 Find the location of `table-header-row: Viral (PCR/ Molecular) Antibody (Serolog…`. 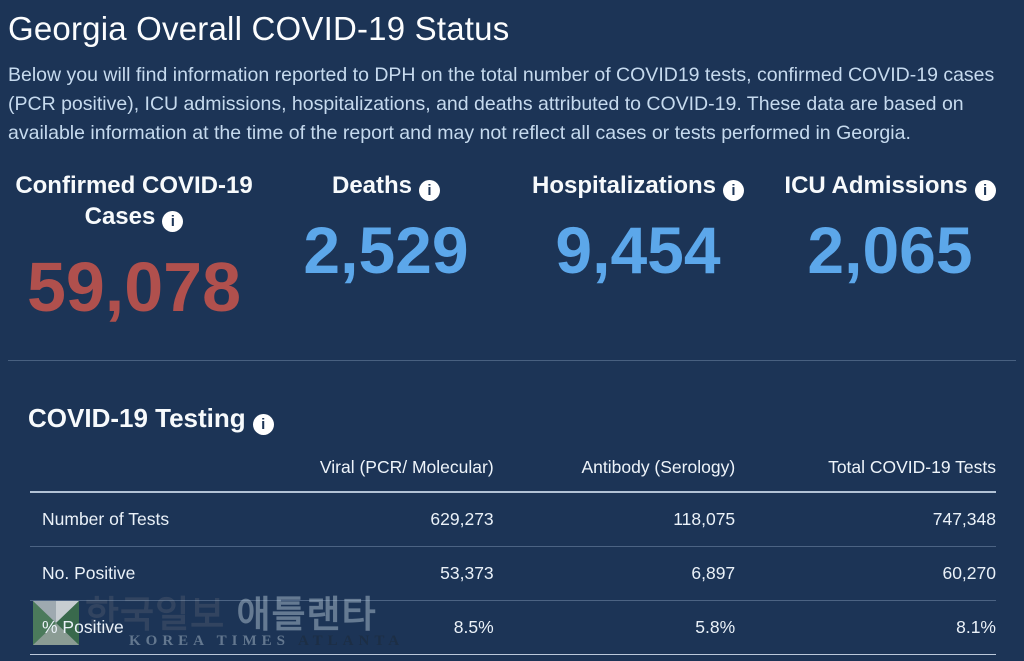

table-header-row: Viral (PCR/ Molecular) Antibody (Serolog… is located at coordinates (513, 470).